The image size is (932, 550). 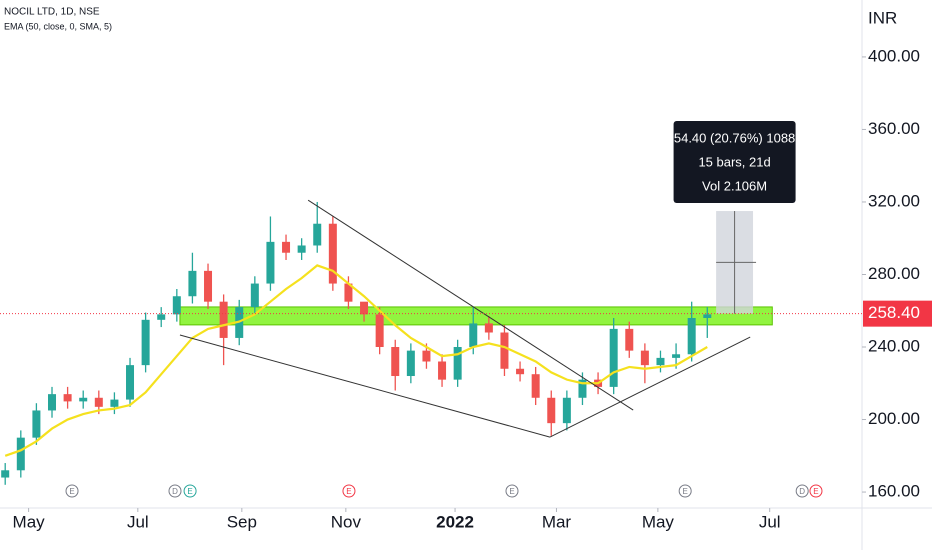 I want to click on y-tick-label: 240.00, so click(x=894, y=345).